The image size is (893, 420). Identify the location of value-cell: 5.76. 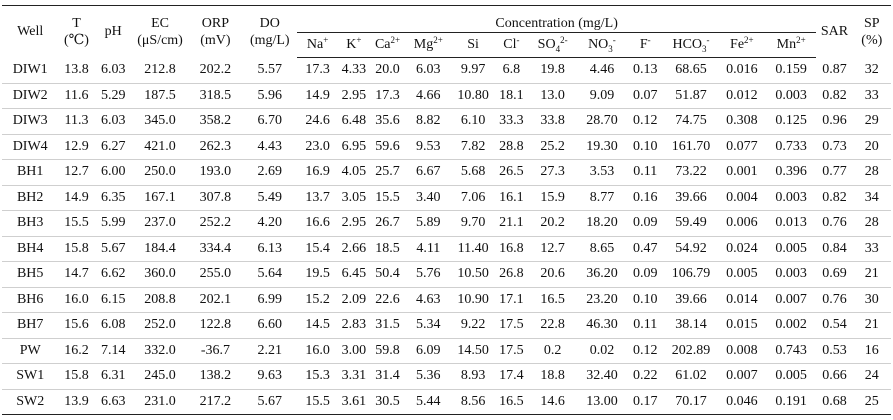
(428, 274).